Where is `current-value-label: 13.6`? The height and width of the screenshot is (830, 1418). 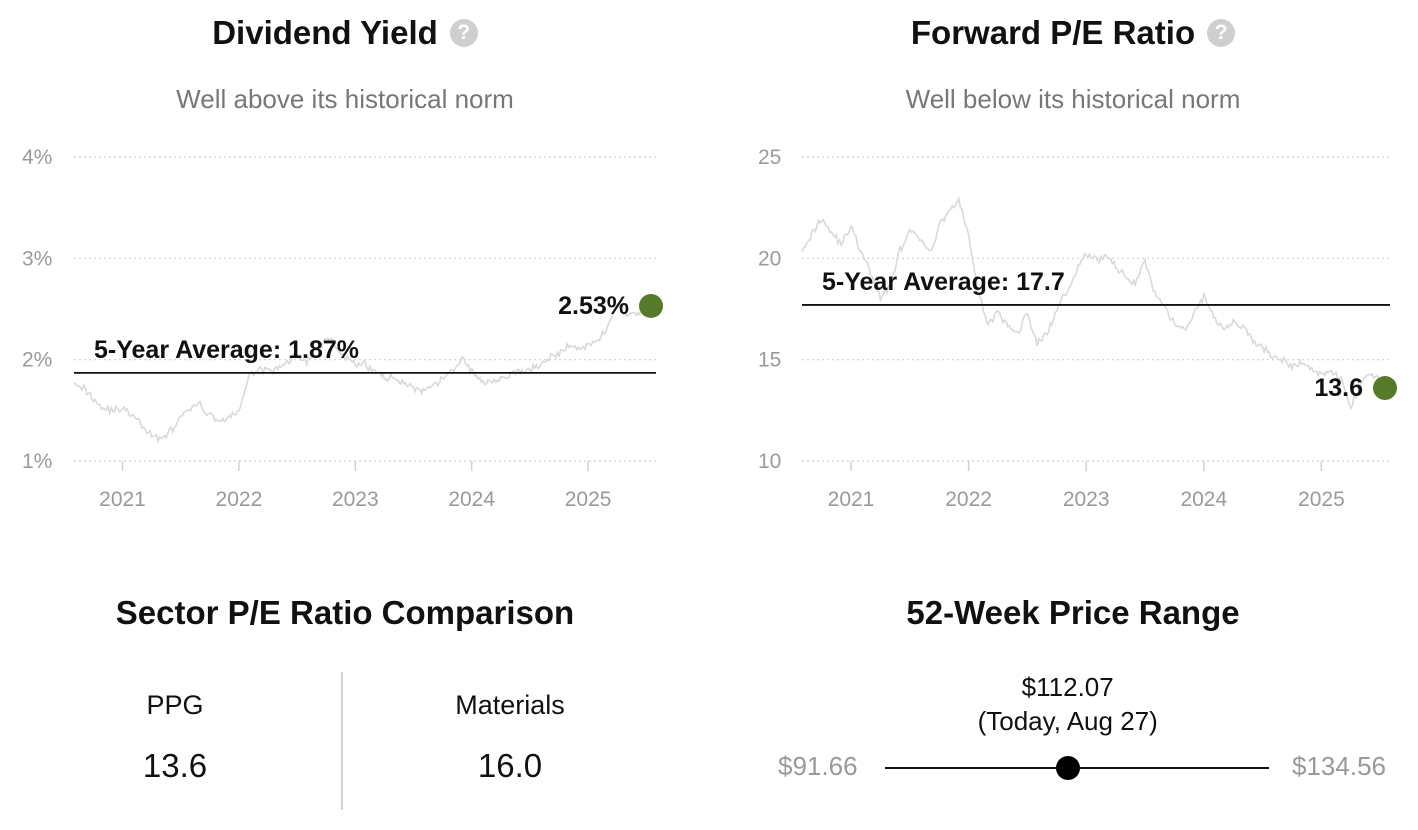
current-value-label: 13.6 is located at coordinates (1338, 388).